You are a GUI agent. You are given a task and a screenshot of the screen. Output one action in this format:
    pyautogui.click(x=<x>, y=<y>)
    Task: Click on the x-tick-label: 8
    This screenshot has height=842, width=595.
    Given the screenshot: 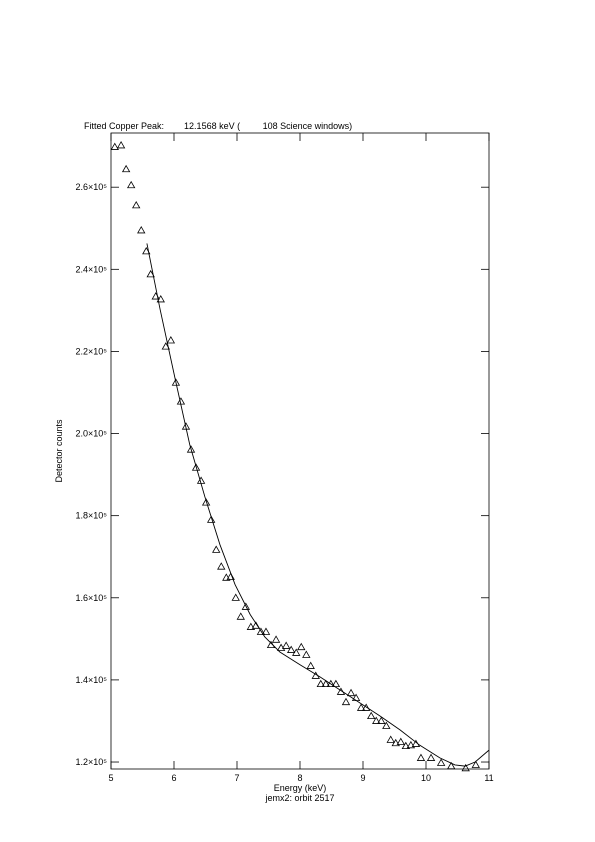 What is the action you would take?
    pyautogui.click(x=299, y=778)
    